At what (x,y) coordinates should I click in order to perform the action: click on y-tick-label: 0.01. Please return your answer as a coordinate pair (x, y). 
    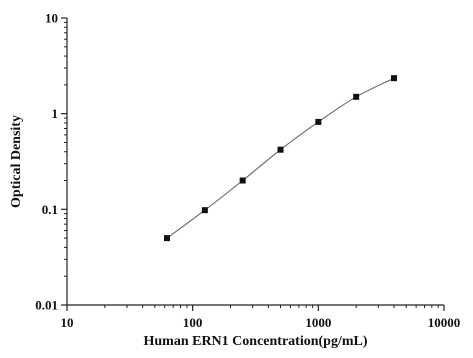
    Looking at the image, I should click on (46, 305).